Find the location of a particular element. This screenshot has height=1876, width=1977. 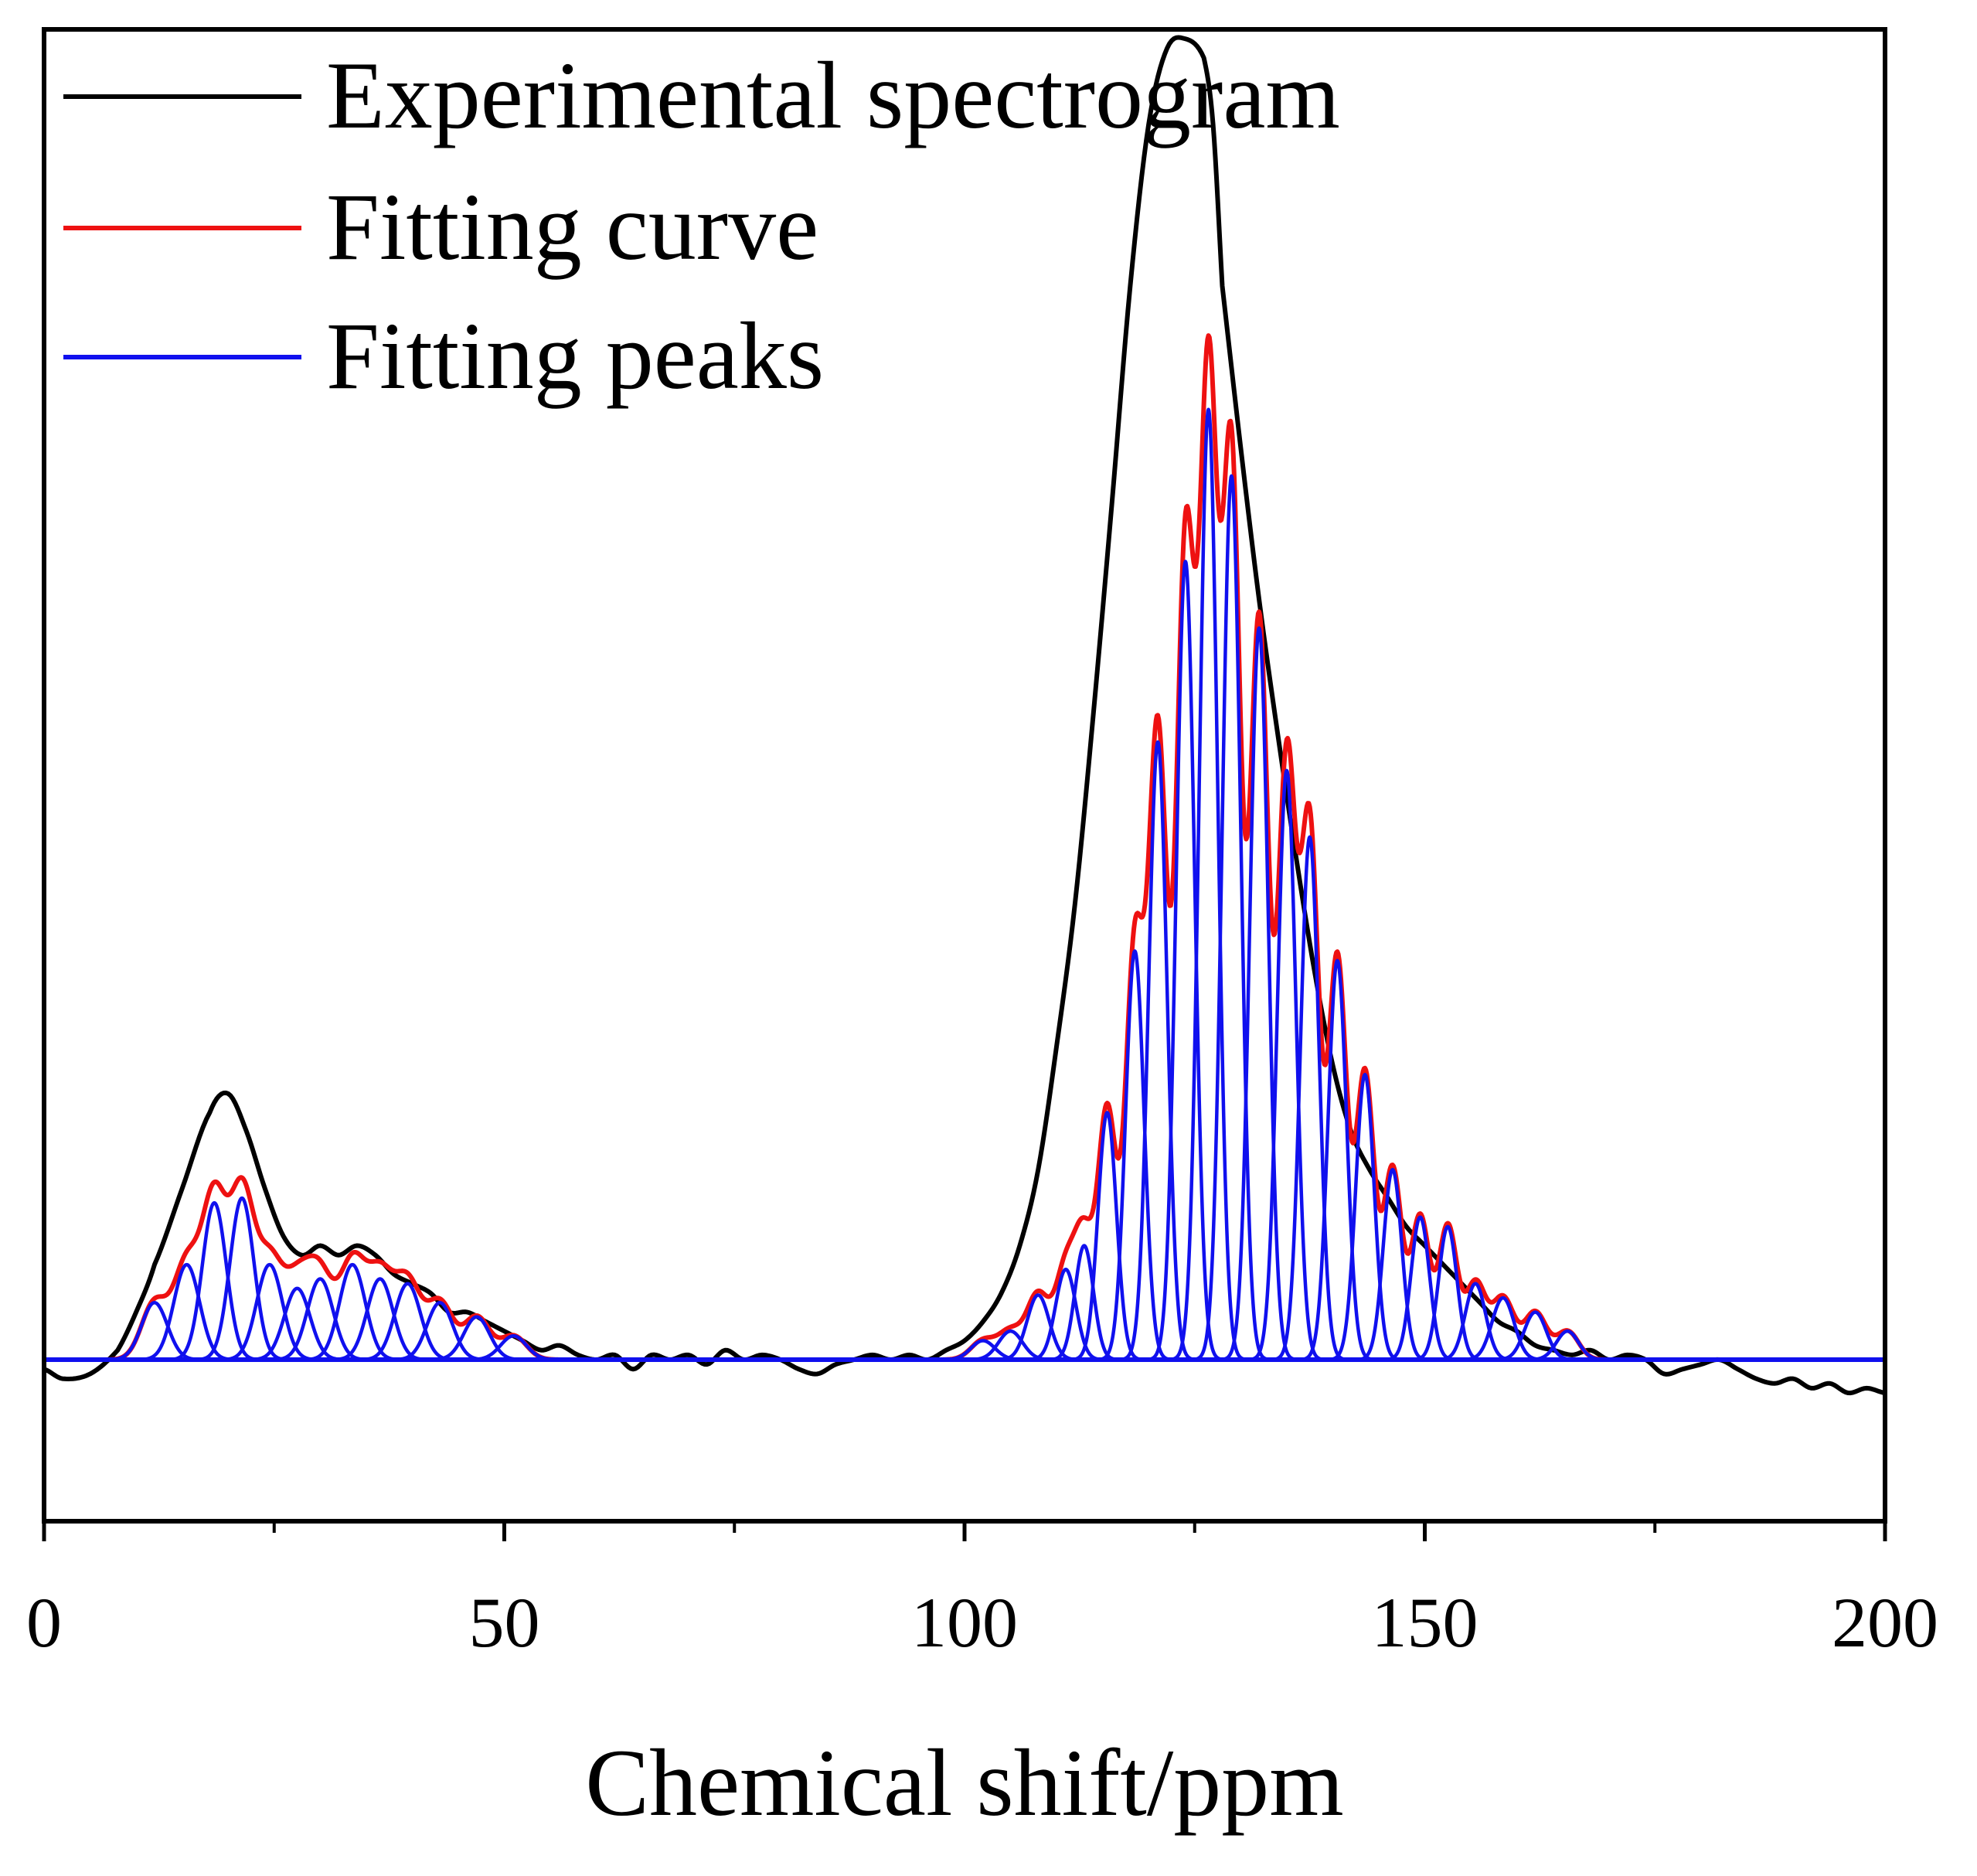

legend-label-fit: Fitting curve is located at coordinates (572, 227).